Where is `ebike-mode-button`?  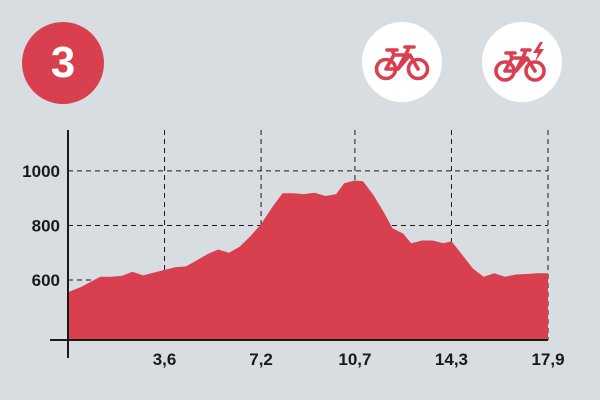 ebike-mode-button is located at coordinates (522, 62).